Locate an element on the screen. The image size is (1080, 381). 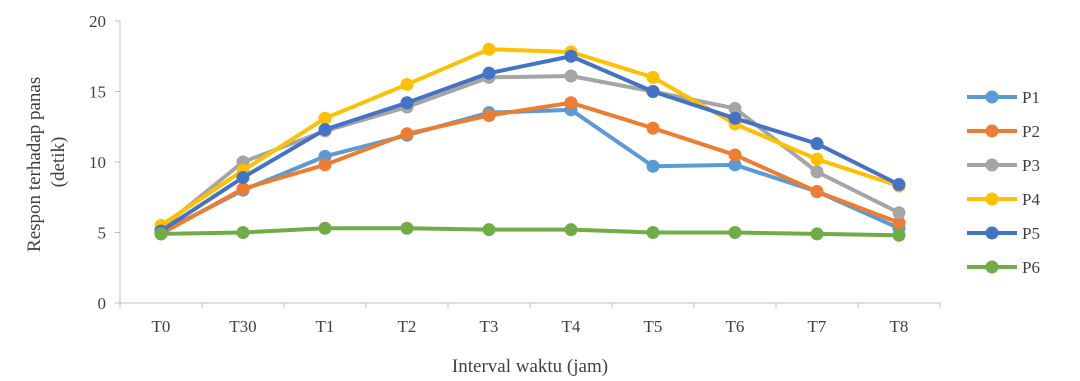
x-tick-label: T8 is located at coordinates (899, 326).